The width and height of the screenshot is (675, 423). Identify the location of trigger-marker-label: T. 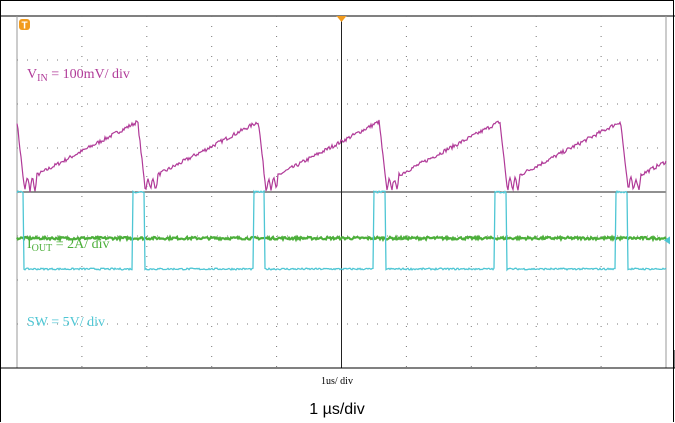
(24, 26).